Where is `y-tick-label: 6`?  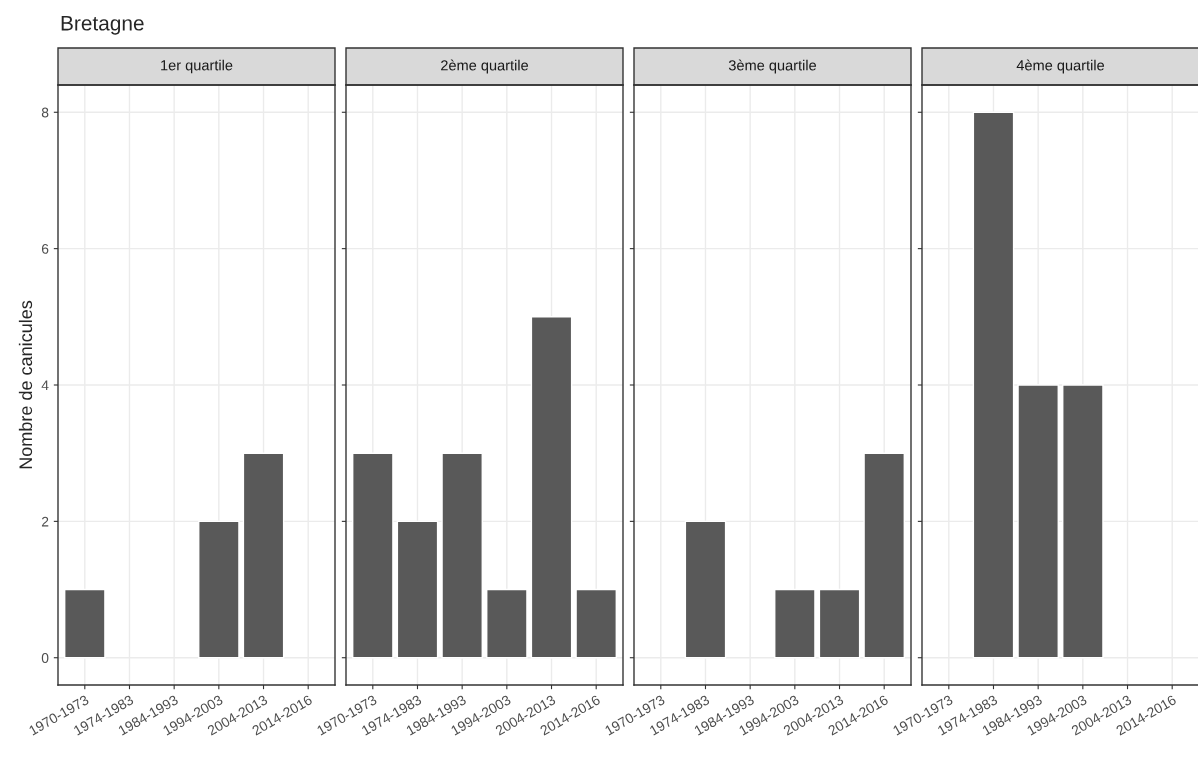
y-tick-label: 6 is located at coordinates (45, 248).